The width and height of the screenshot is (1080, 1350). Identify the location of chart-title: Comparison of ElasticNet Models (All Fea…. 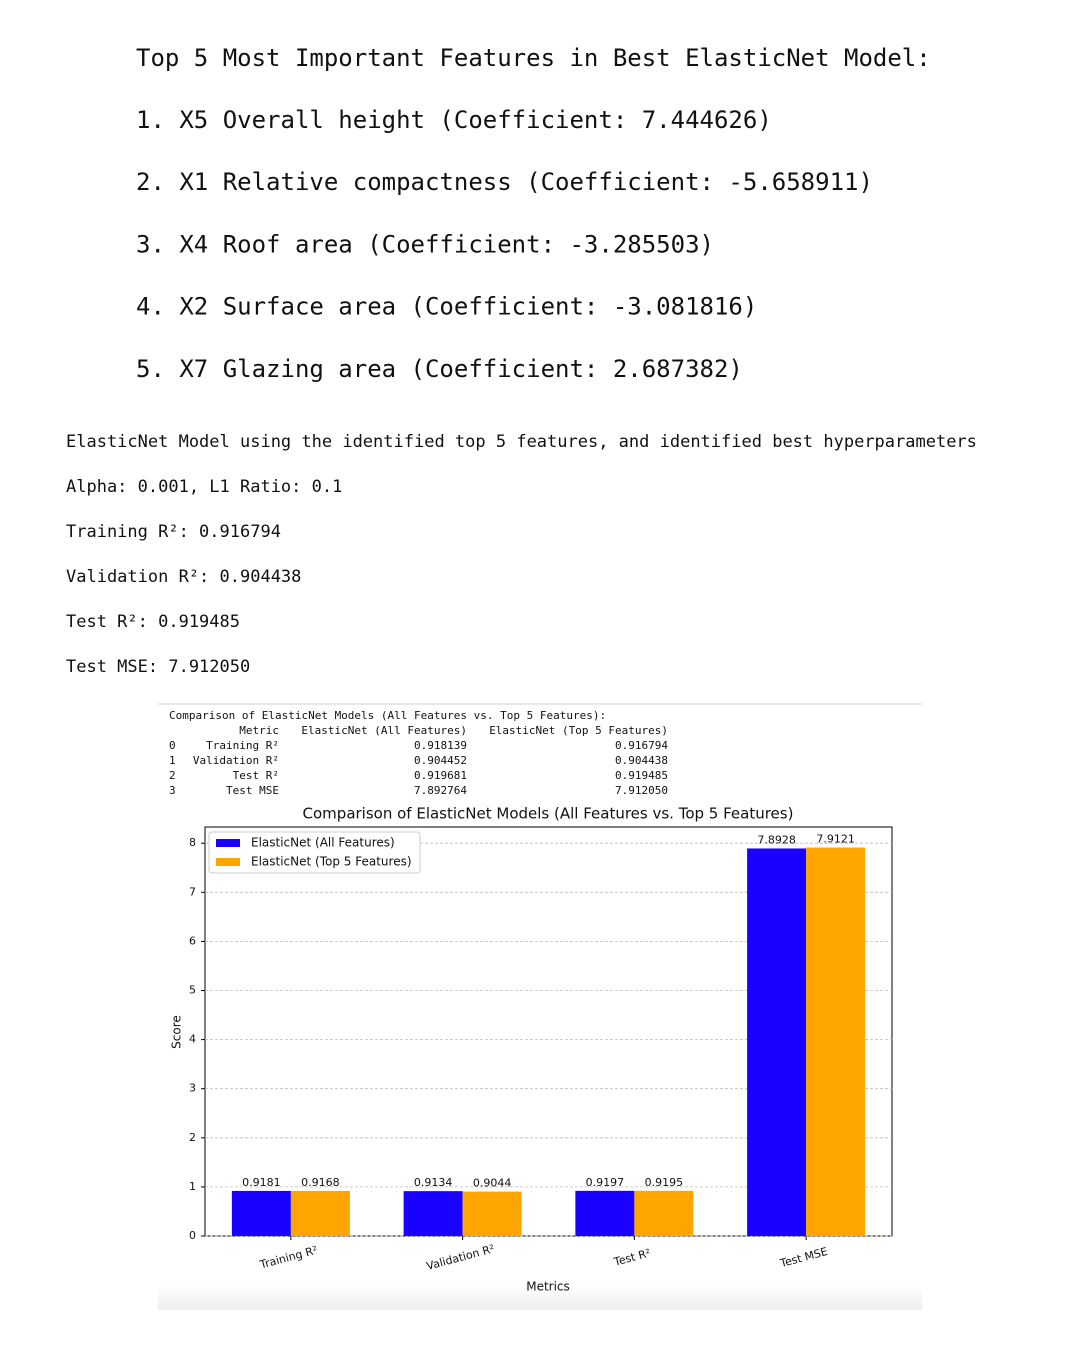
(548, 814).